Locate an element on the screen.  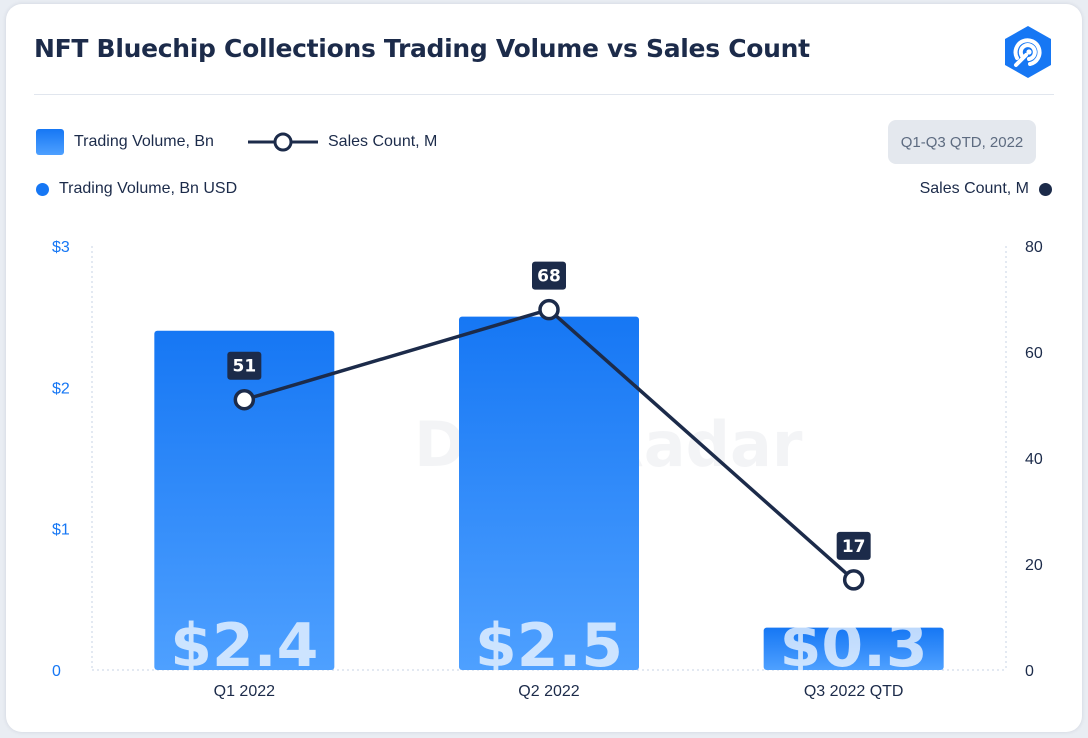
left-axis-dot-icon is located at coordinates (42, 189).